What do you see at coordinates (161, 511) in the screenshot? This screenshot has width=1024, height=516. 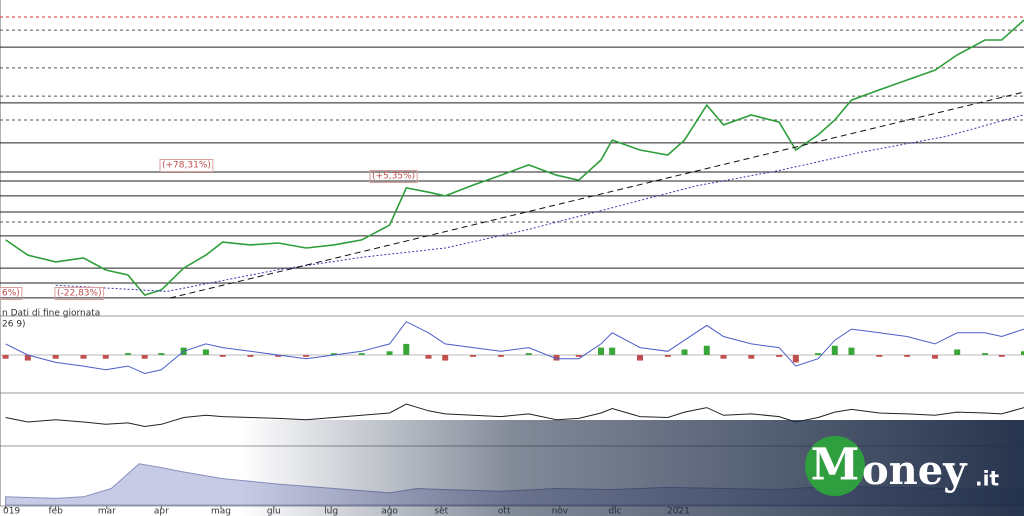 I see `x-tick-label: apr` at bounding box center [161, 511].